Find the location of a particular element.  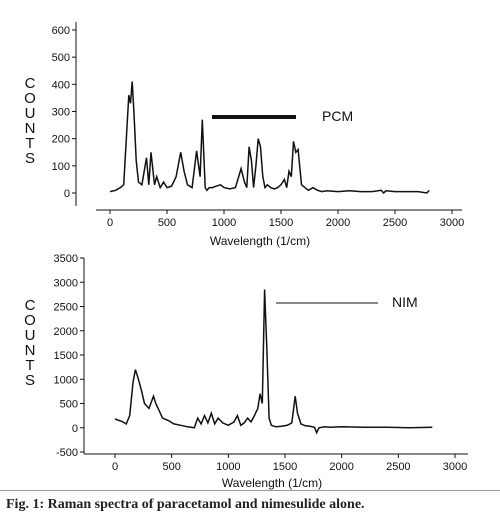

x-ticks-pcm: 0 500 1000 1500 2000 2500 3000 is located at coordinates (285, 219).